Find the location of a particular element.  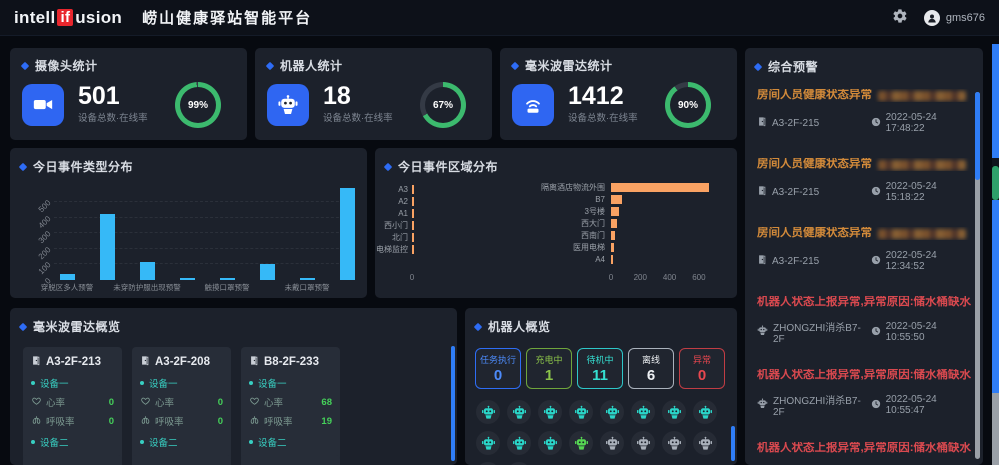

alert-item: 房间人员健康状态异常 A3-2F-215 2022-05-24 17:48:22 is located at coordinates (864, 111).